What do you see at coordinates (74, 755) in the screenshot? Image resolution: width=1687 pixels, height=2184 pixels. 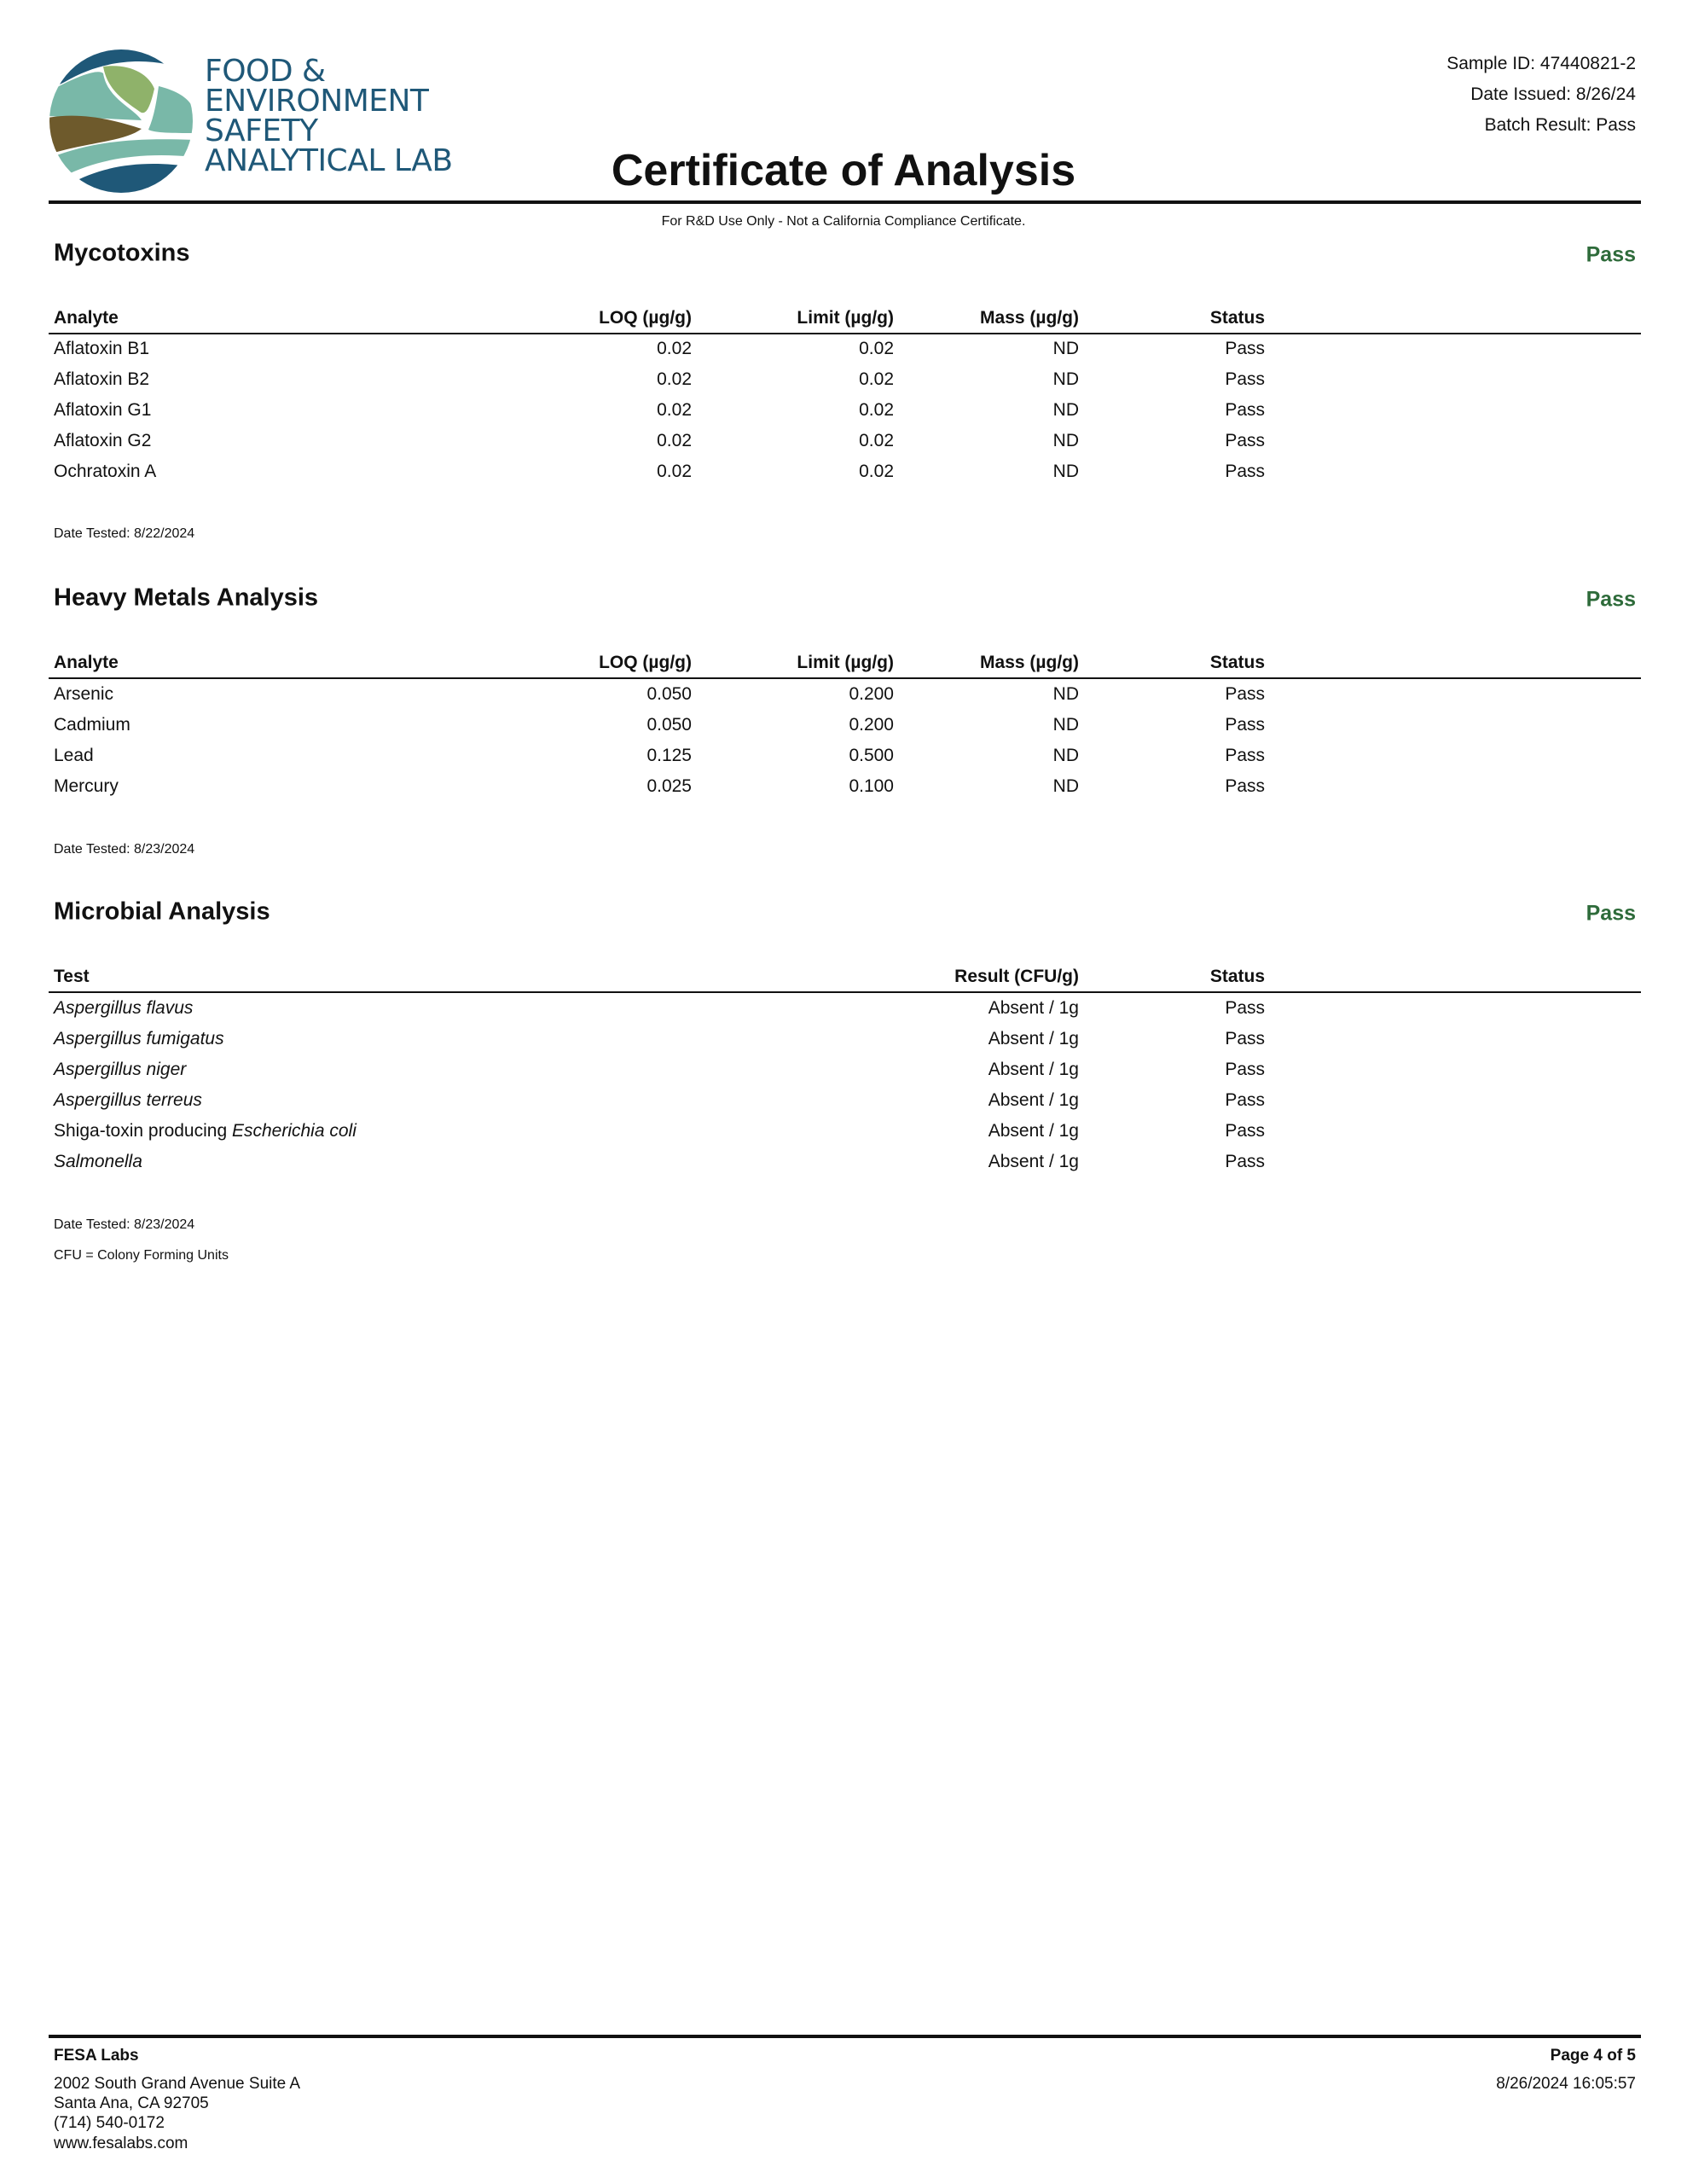 I see `analyte-name: Lead` at bounding box center [74, 755].